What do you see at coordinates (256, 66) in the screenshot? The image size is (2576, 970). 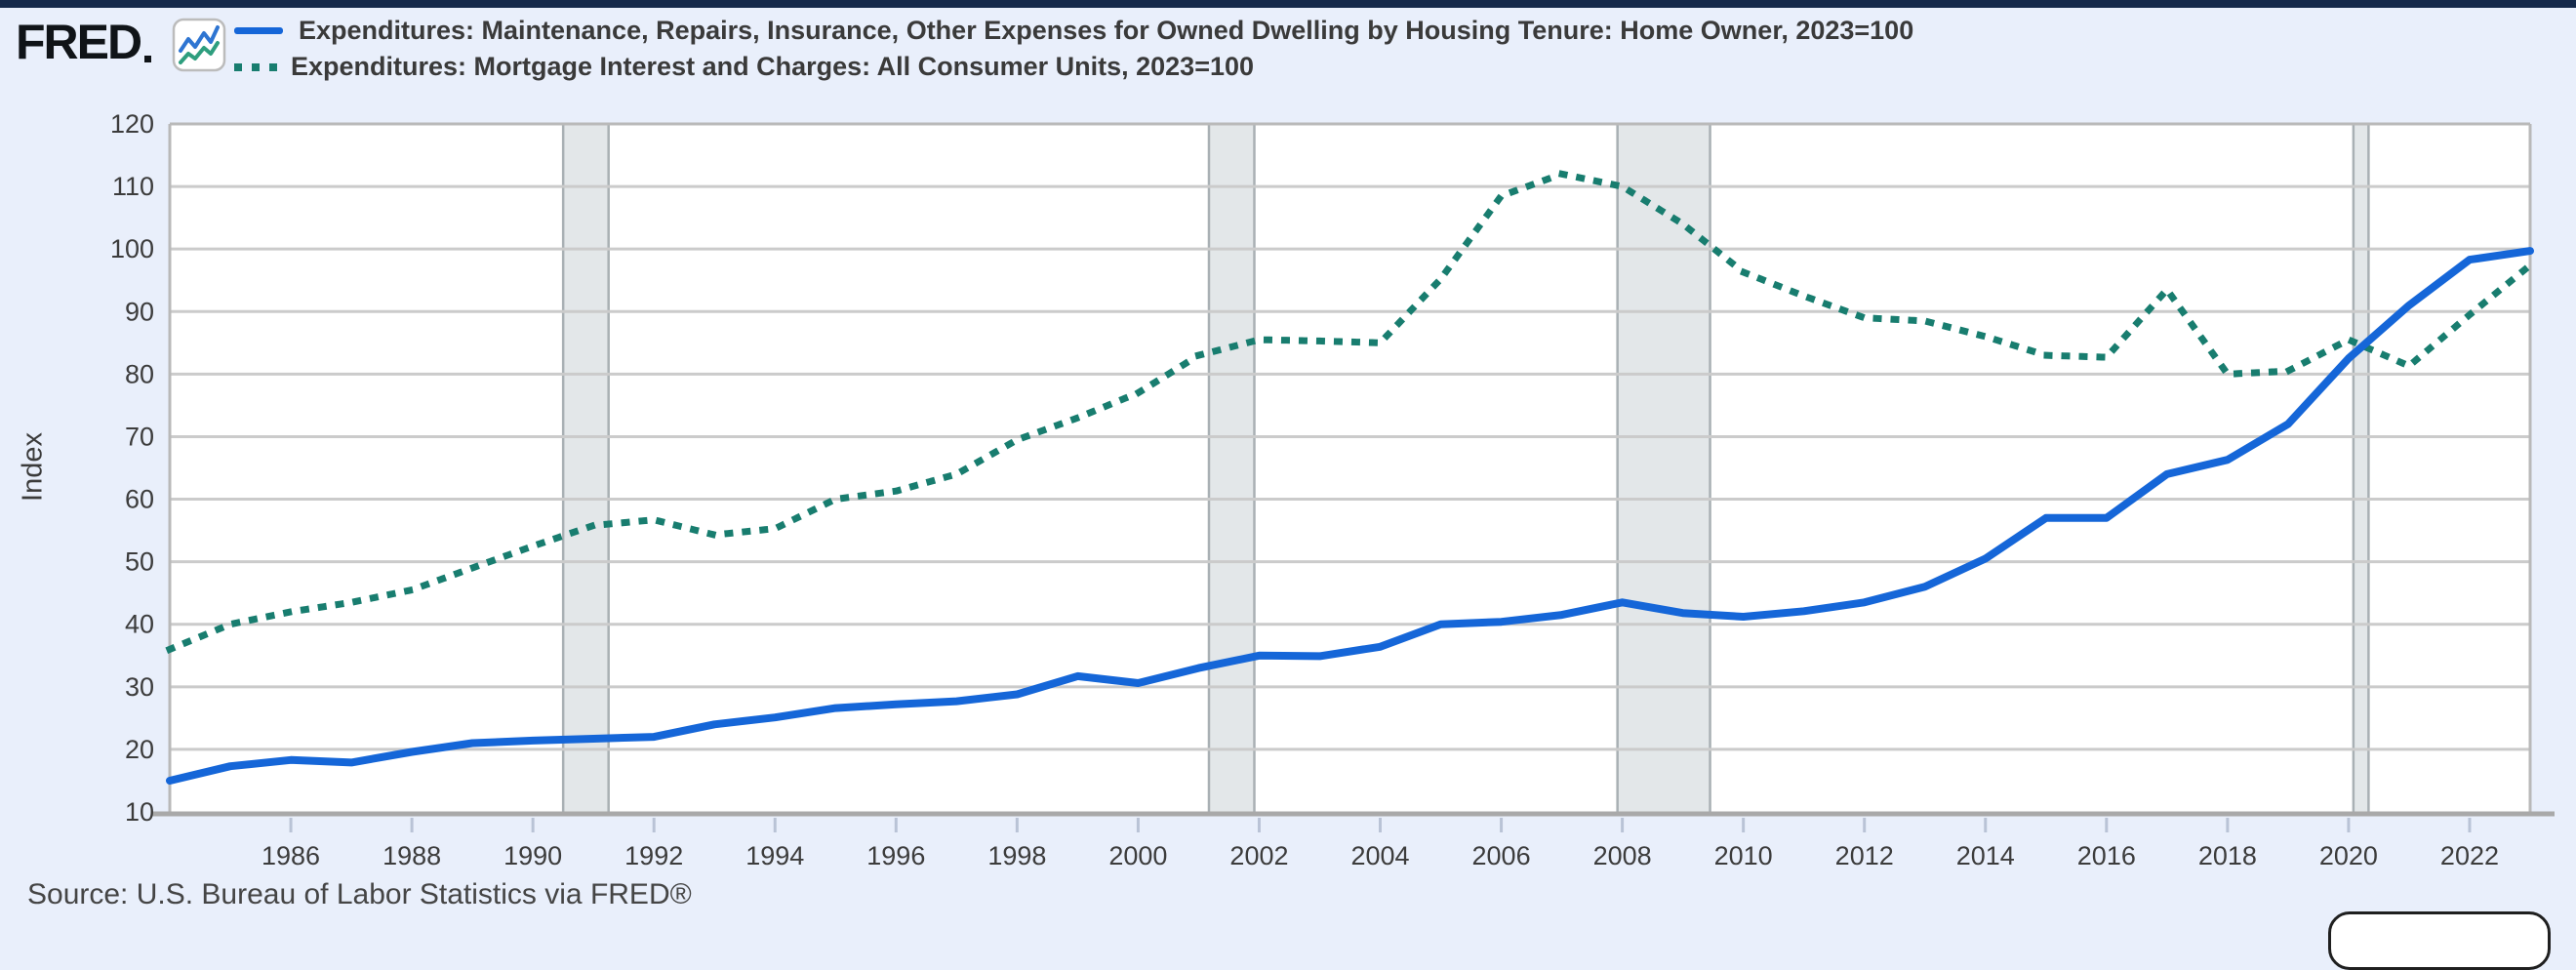 I see `legend-swatch-dotted-line` at bounding box center [256, 66].